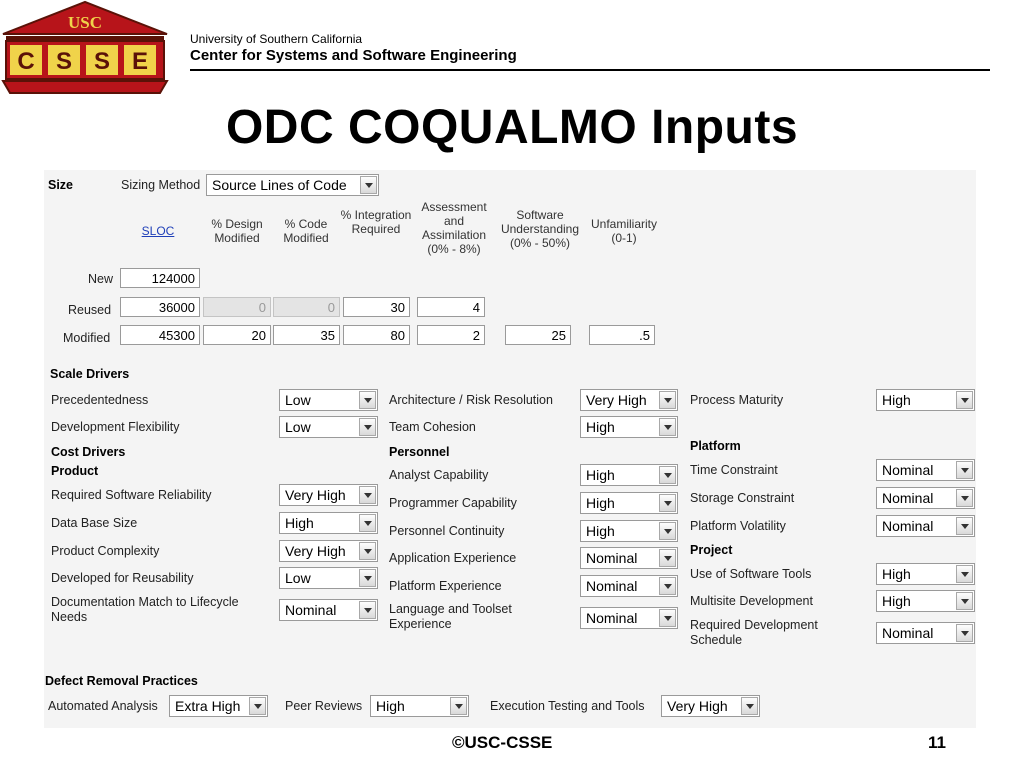 This screenshot has width=1024, height=768. Describe the element at coordinates (161, 185) in the screenshot. I see `sizing-method-label: Sizing Method` at that location.